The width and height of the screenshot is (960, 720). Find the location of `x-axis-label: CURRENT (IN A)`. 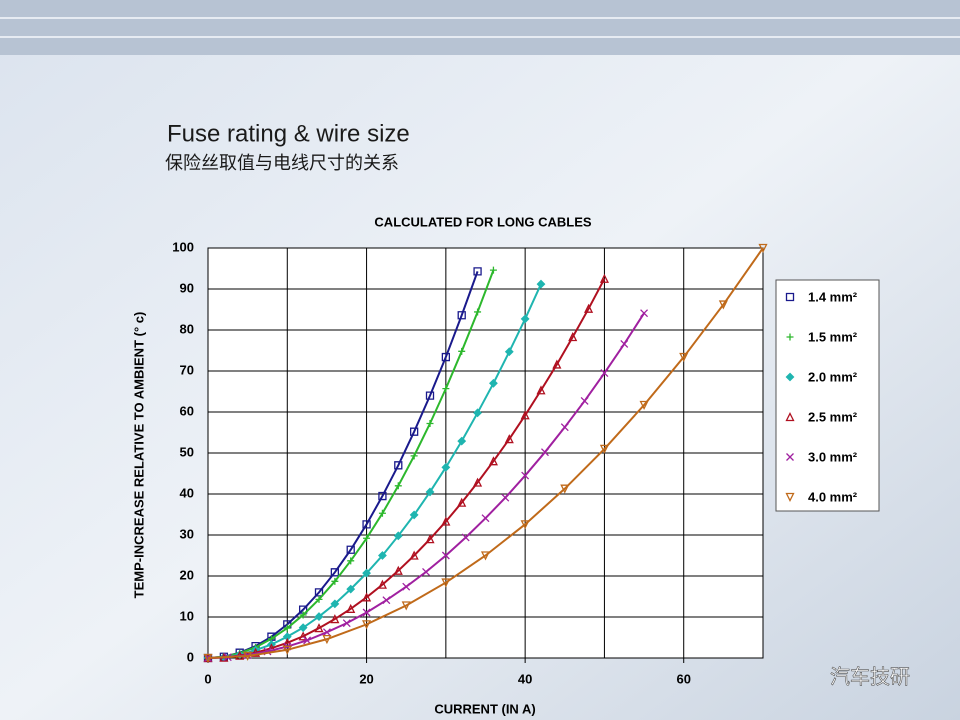

x-axis-label: CURRENT (IN A) is located at coordinates (484, 708).